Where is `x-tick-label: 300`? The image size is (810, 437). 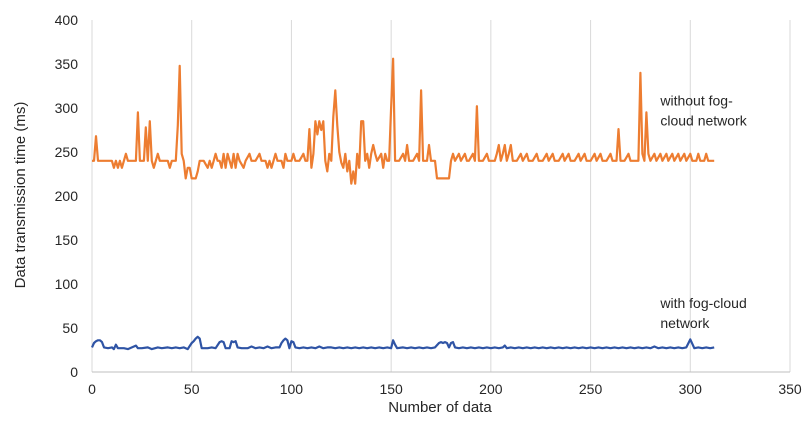
x-tick-label: 300 is located at coordinates (691, 389).